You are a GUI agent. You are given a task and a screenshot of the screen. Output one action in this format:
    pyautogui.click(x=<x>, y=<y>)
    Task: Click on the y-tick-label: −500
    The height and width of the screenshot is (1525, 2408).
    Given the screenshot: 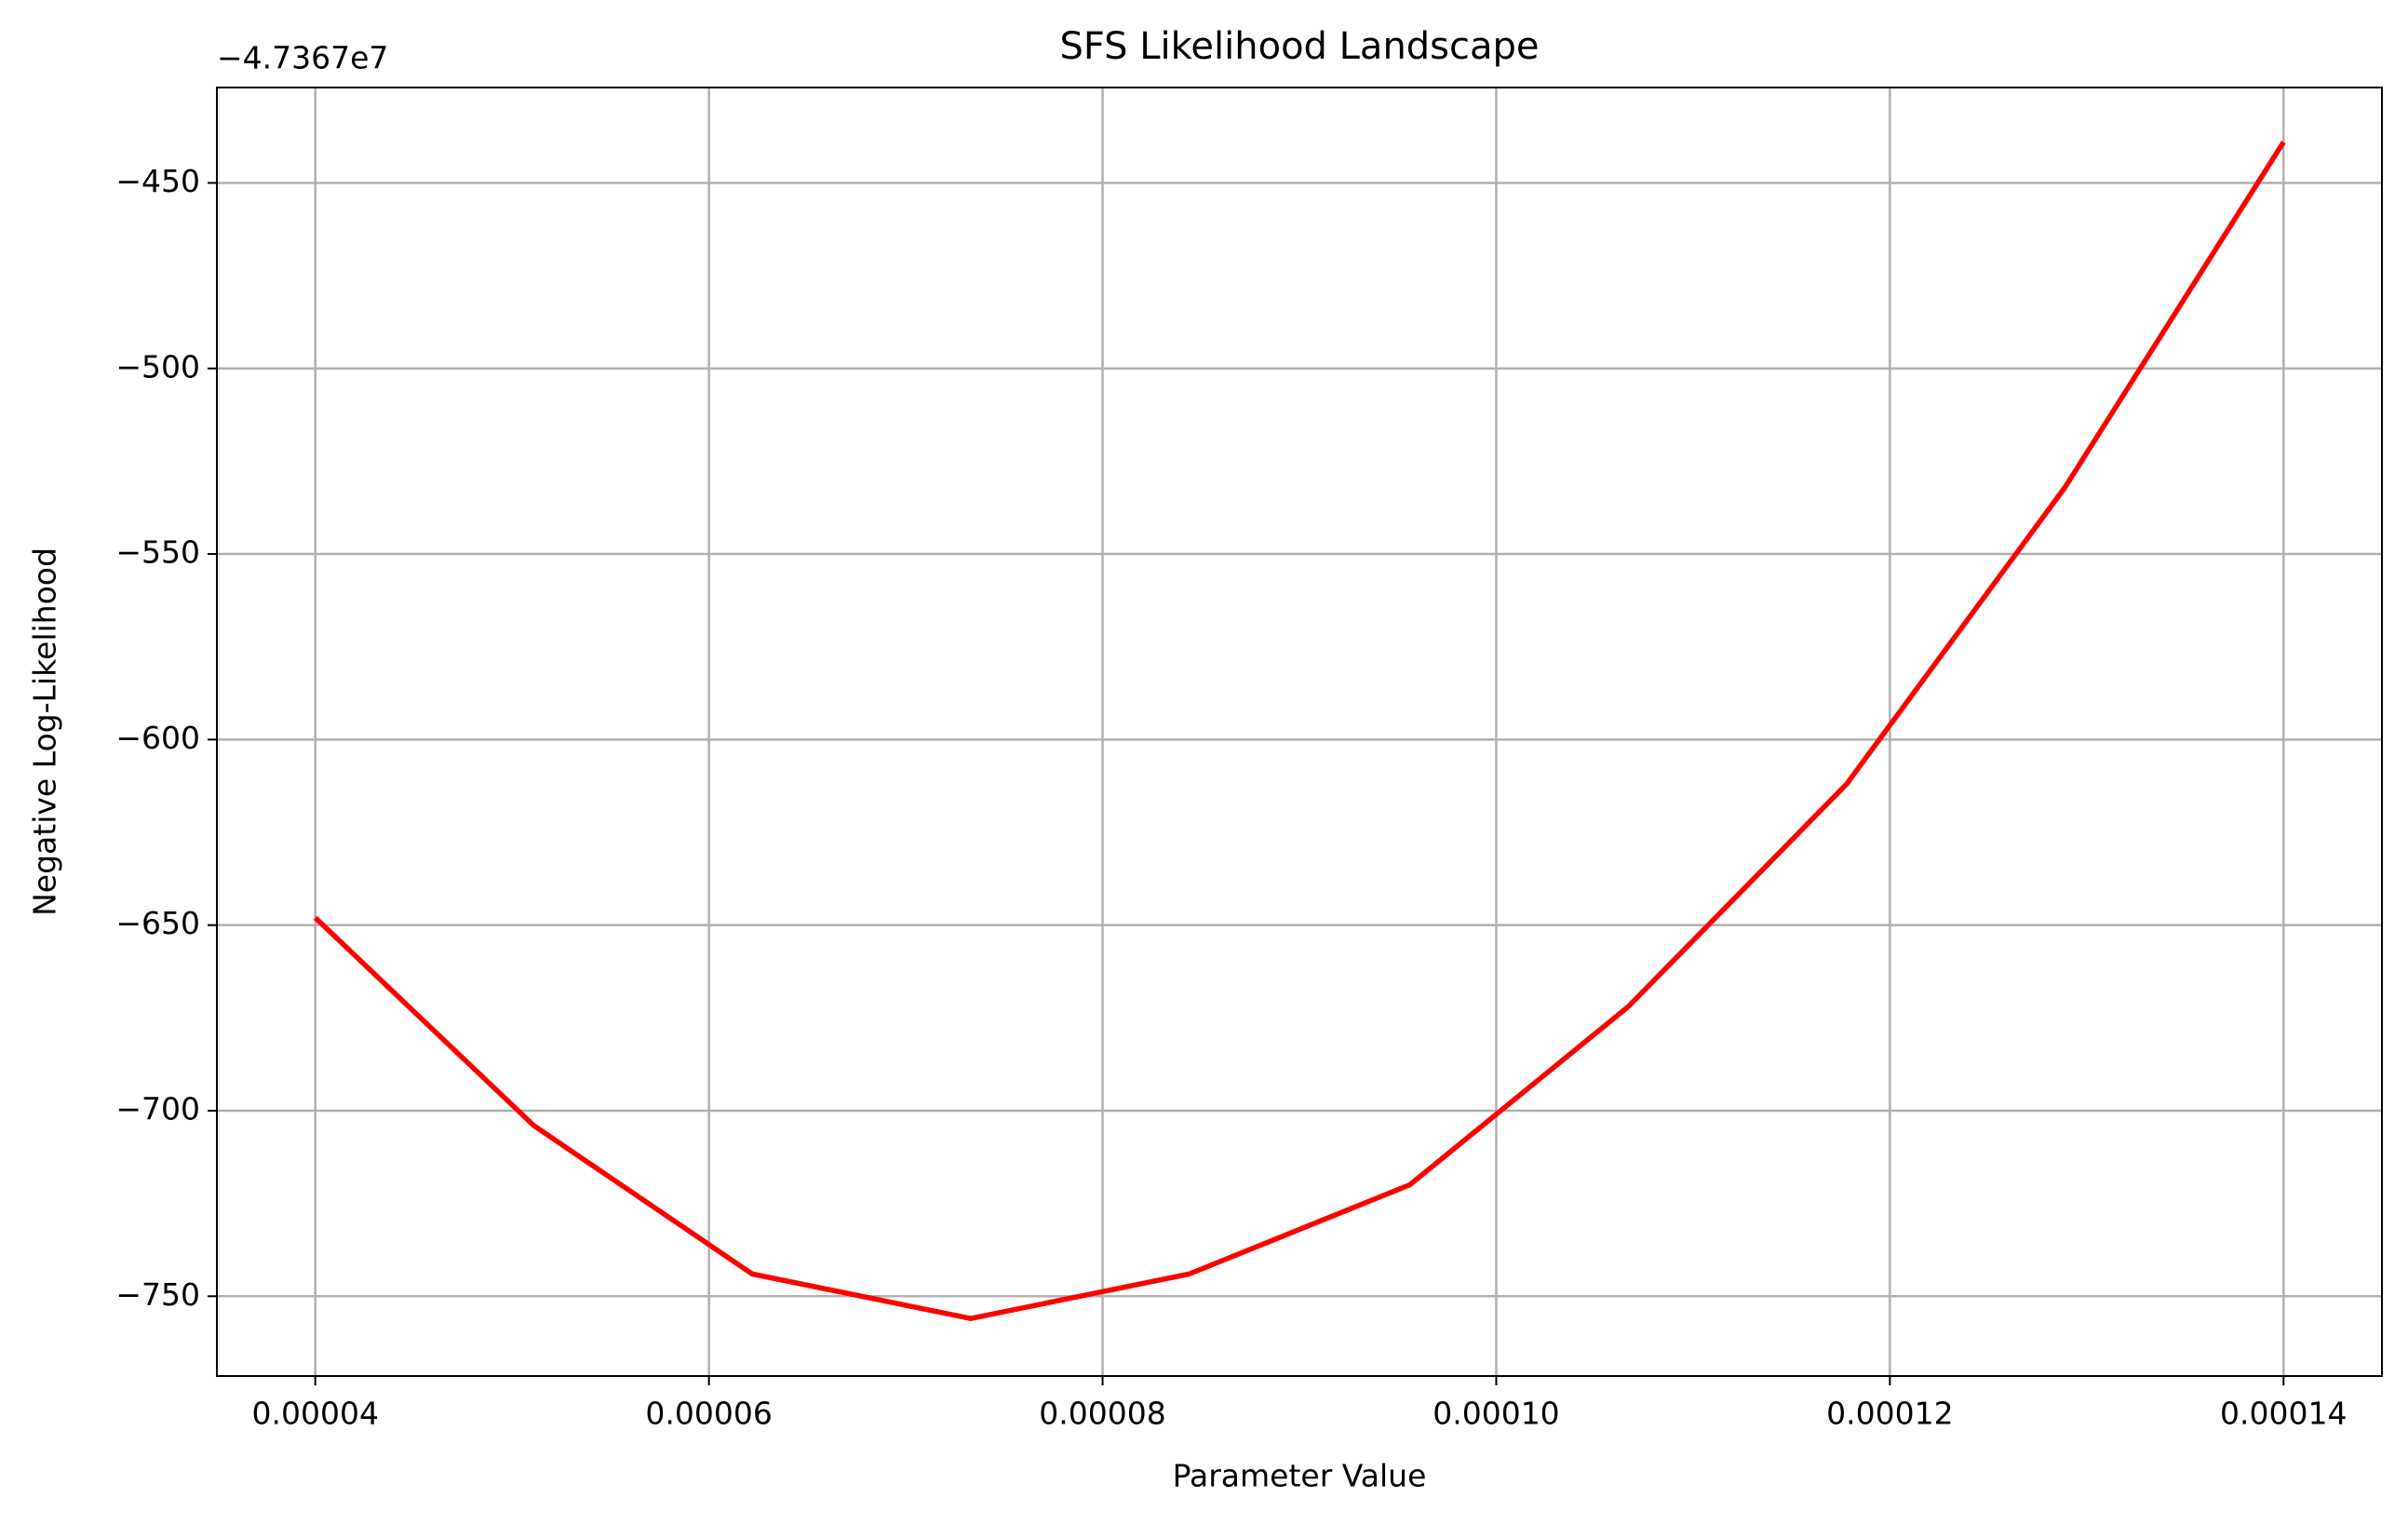 What is the action you would take?
    pyautogui.click(x=157, y=366)
    